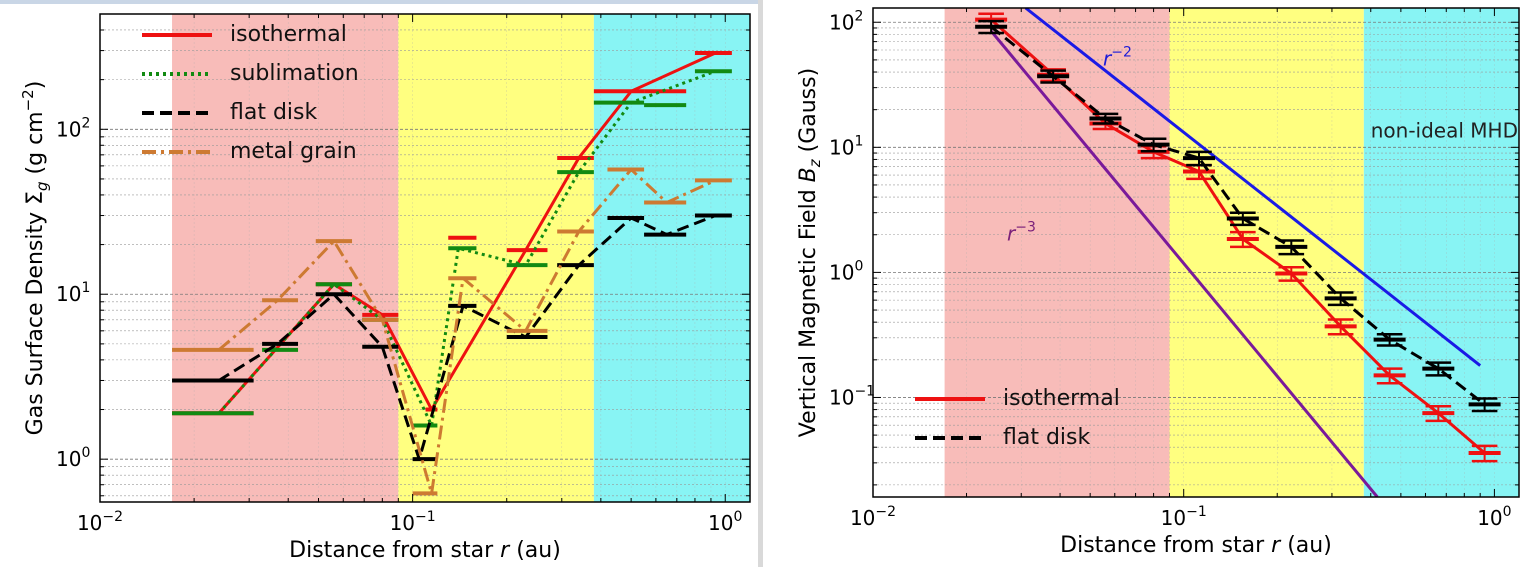 Image resolution: width=1527 pixels, height=567 pixels. What do you see at coordinates (852, 396) in the screenshot?
I see `y-tick-label: 10⁻¹` at bounding box center [852, 396].